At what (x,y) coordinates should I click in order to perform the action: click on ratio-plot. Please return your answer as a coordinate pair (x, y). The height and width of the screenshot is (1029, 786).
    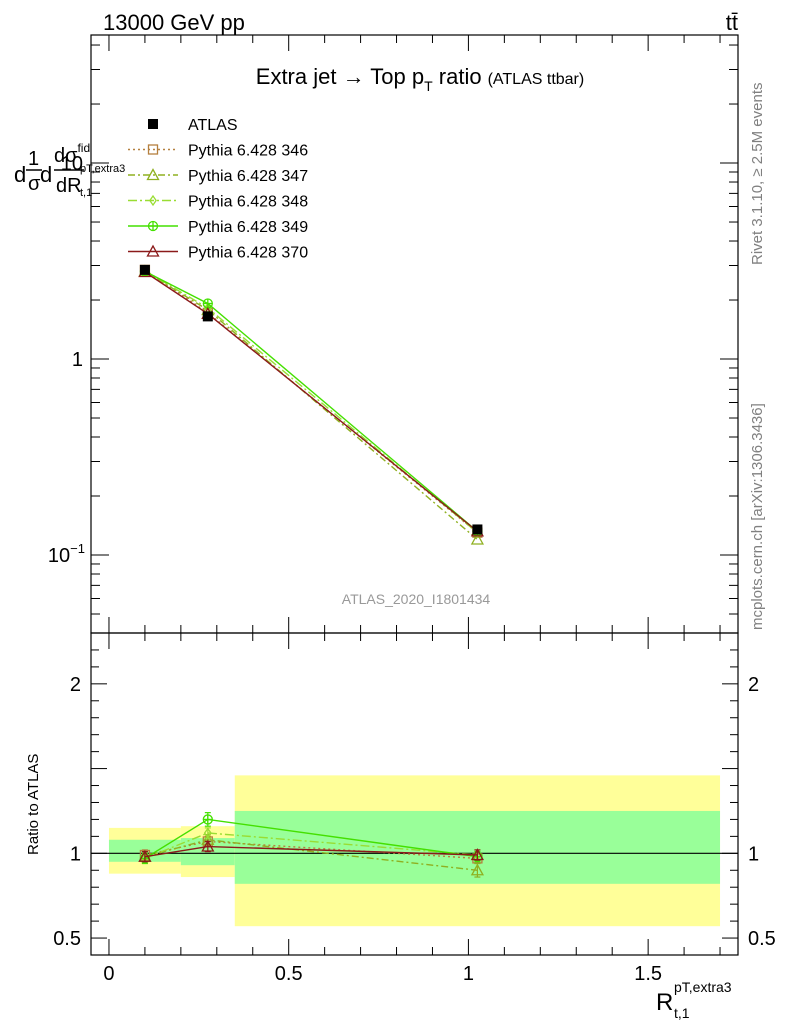
    Looking at the image, I should click on (311, 845).